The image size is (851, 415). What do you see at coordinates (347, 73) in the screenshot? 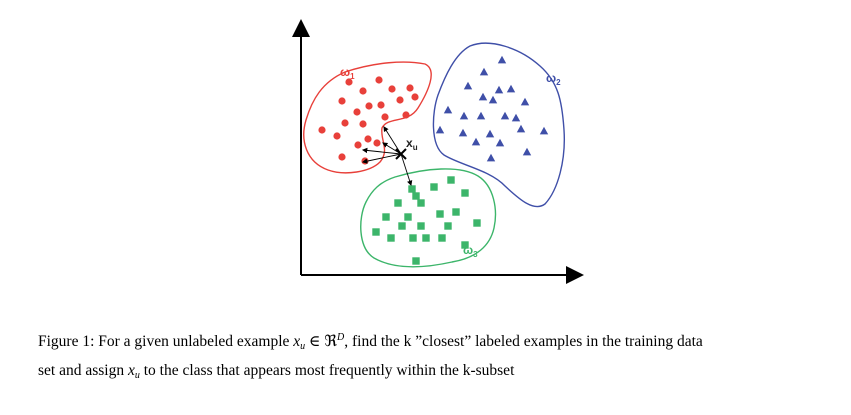
I see `cluster-omega1-label: ω1` at bounding box center [347, 73].